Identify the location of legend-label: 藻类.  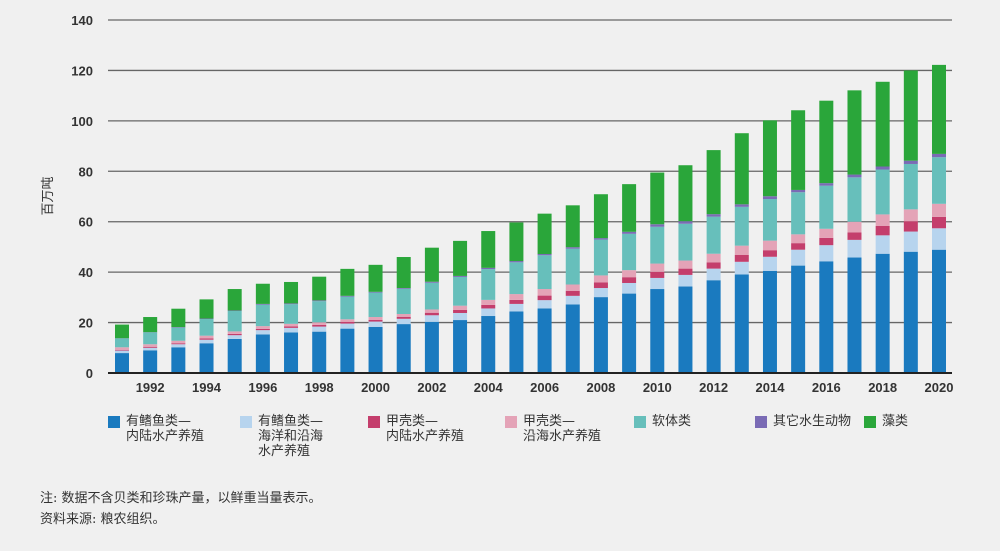
(895, 421).